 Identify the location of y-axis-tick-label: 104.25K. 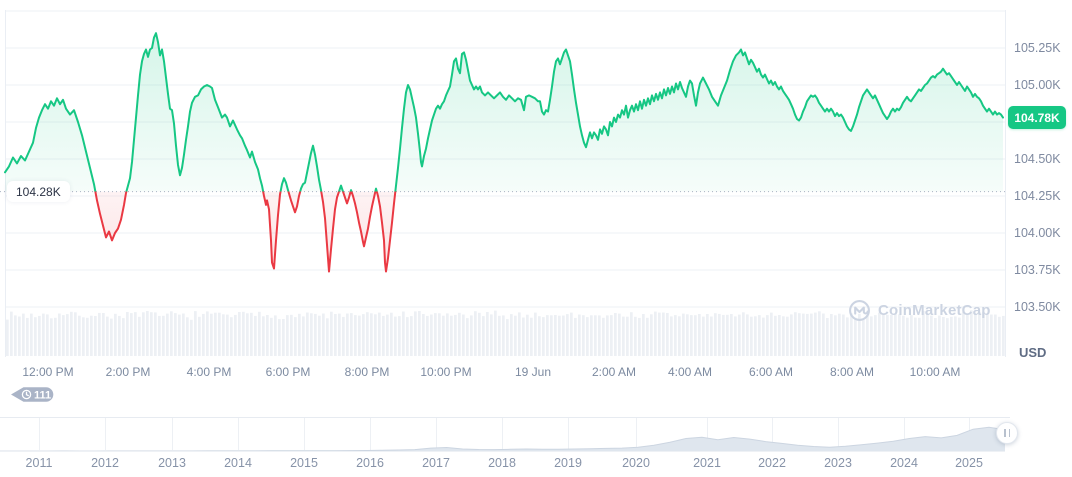
(1037, 196).